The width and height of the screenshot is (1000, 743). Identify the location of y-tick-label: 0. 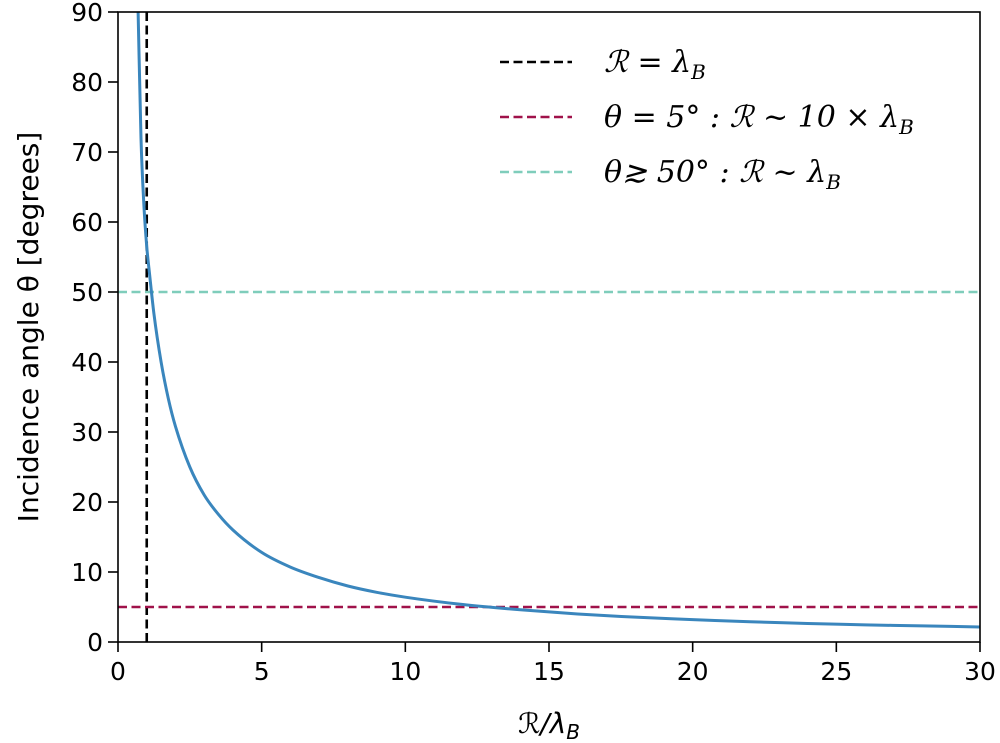
(95, 642).